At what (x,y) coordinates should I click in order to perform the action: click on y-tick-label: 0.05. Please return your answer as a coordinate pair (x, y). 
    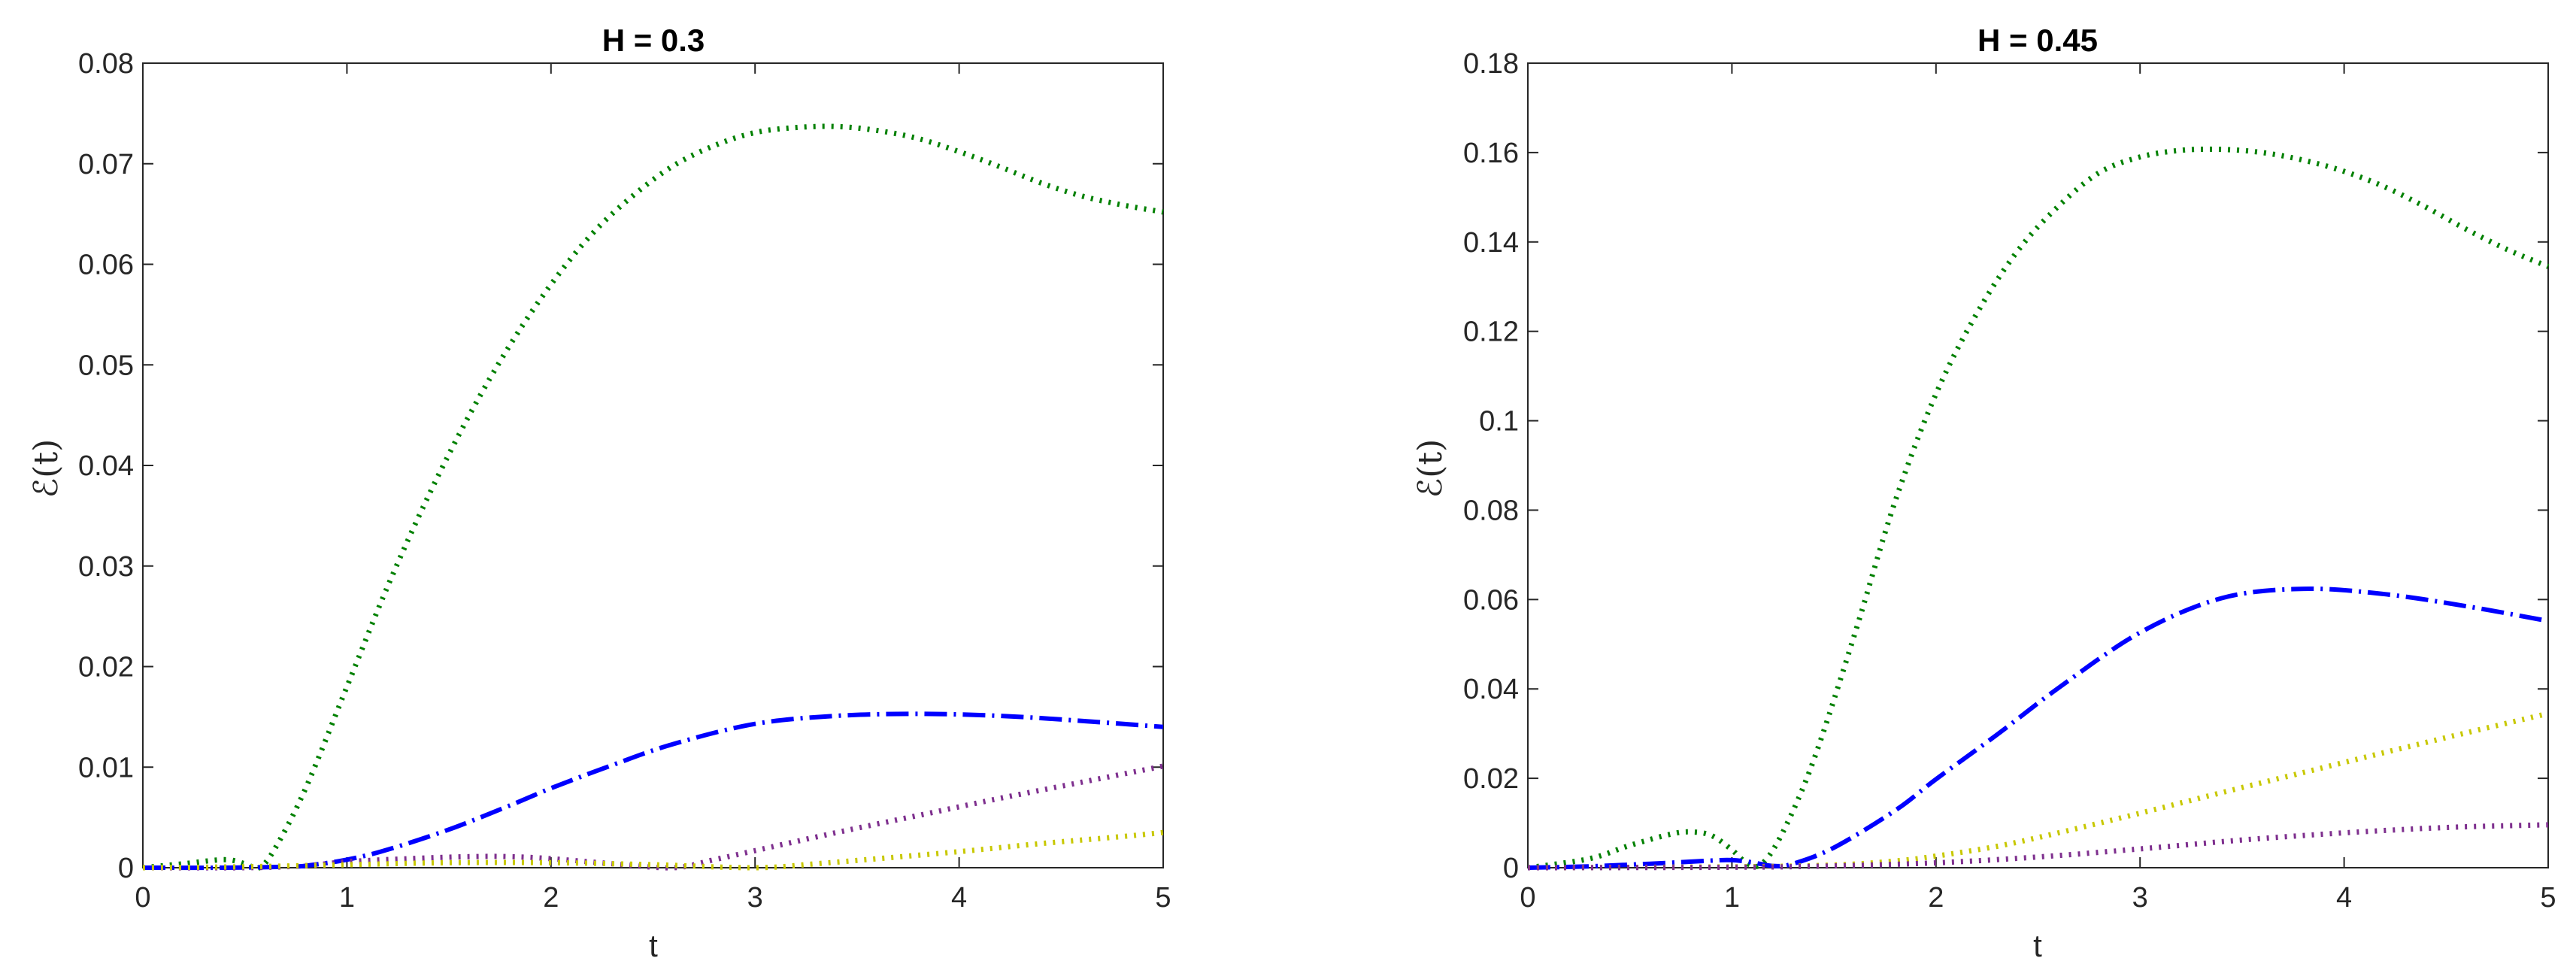
    Looking at the image, I should click on (106, 365).